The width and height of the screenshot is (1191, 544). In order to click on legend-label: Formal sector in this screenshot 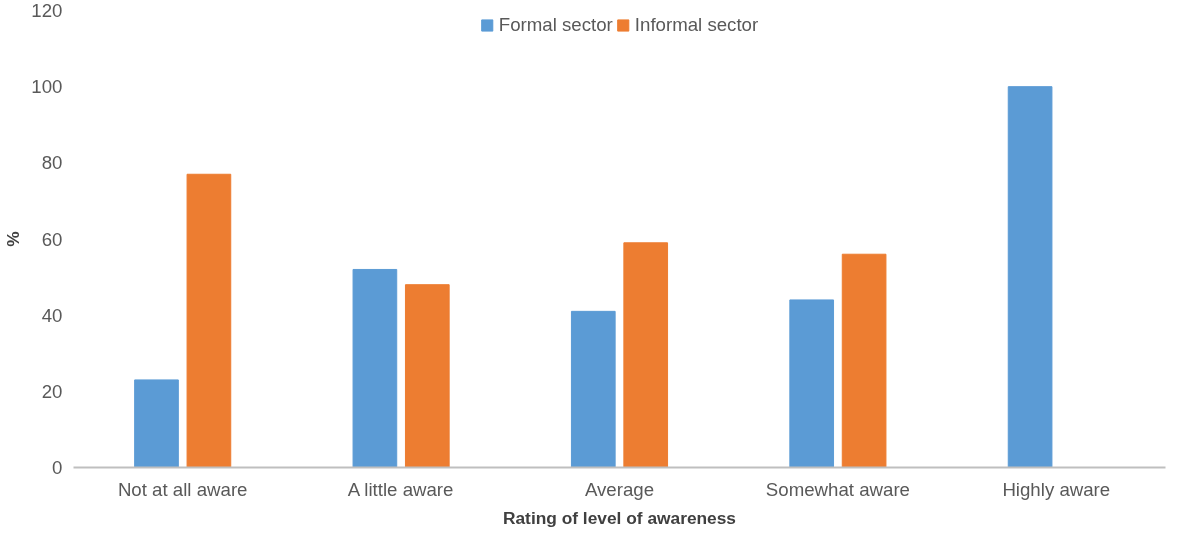, I will do `click(555, 25)`.